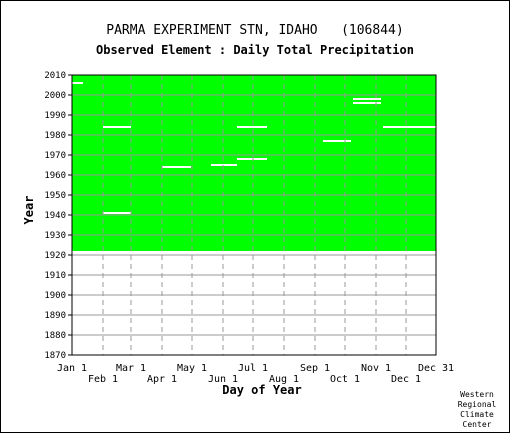  Describe the element at coordinates (55, 356) in the screenshot. I see `y-tick-label: 1870` at that location.